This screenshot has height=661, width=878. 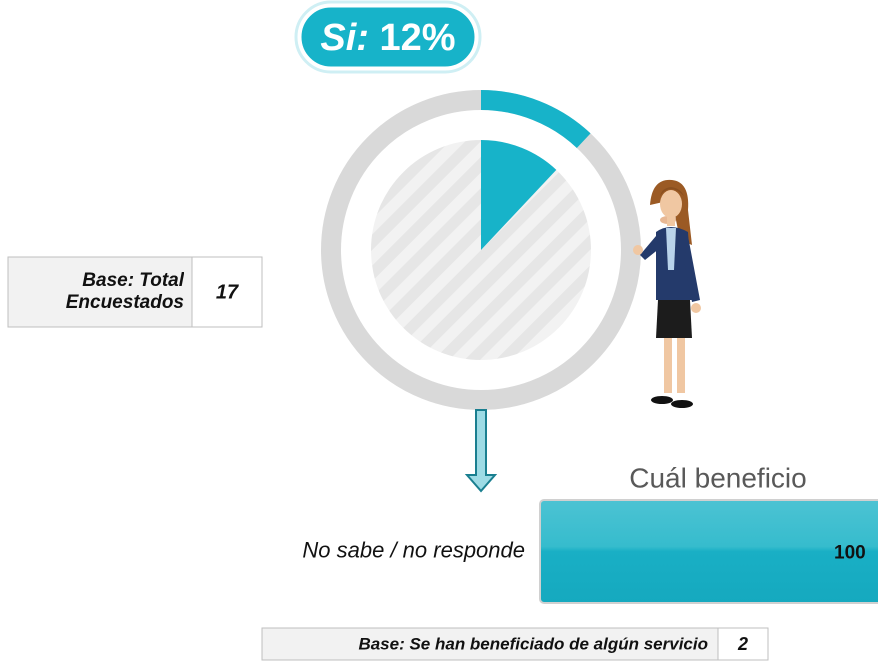 What do you see at coordinates (413, 549) in the screenshot?
I see `category-label: No sabe / no responde` at bounding box center [413, 549].